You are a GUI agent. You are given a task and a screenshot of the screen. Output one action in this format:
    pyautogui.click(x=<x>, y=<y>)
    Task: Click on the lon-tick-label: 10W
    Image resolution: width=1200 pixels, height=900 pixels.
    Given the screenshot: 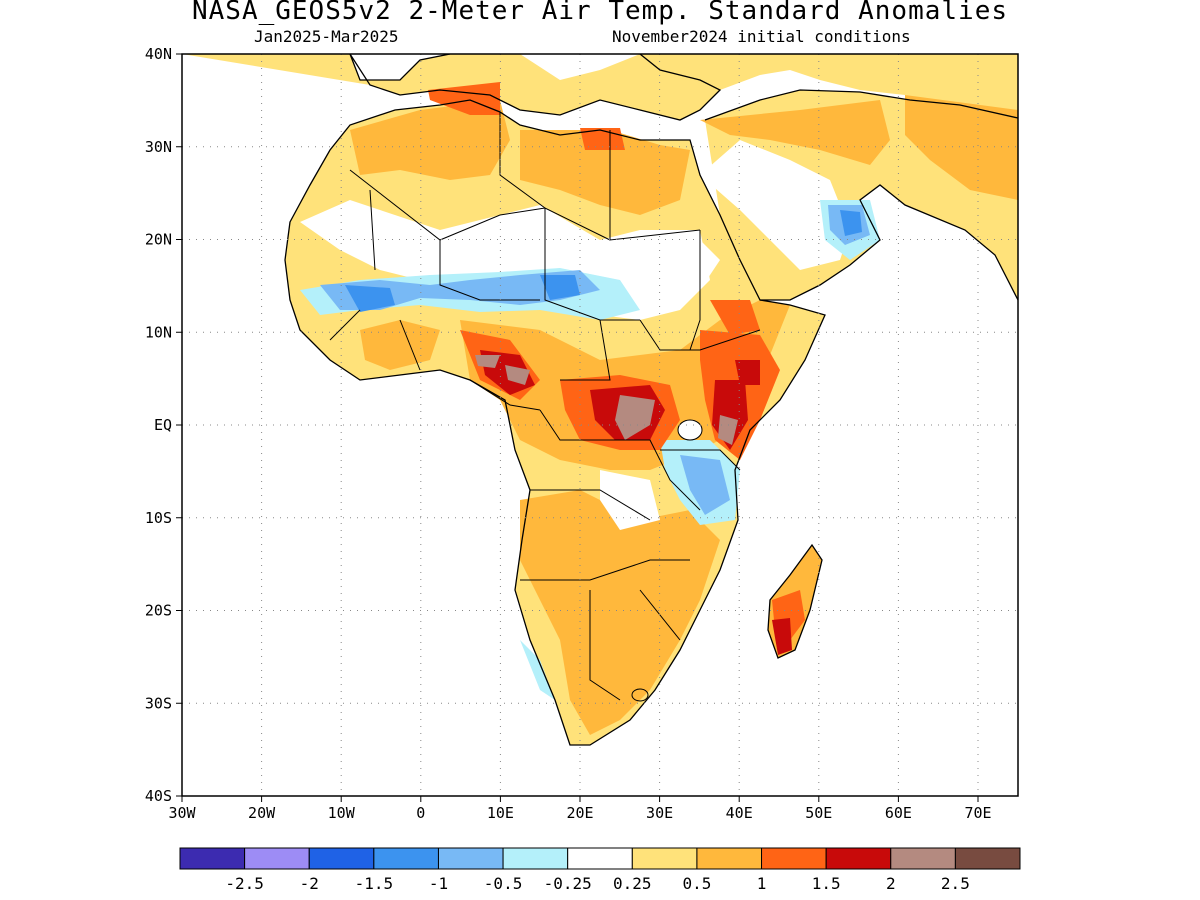 What is the action you would take?
    pyautogui.click(x=342, y=813)
    